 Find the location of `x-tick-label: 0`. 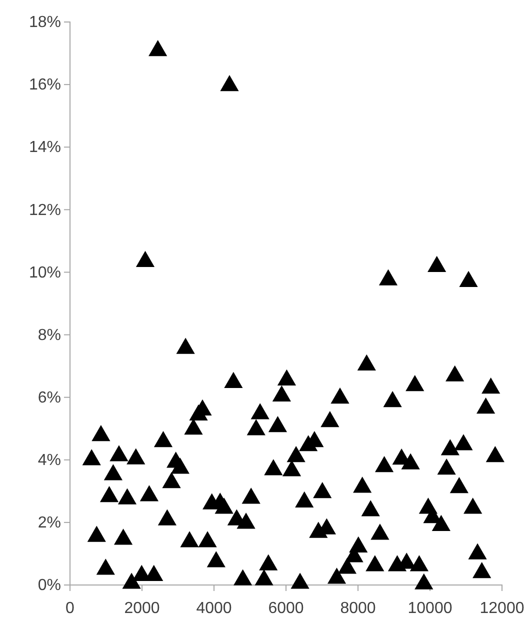

x-tick-label: 0 is located at coordinates (70, 609).